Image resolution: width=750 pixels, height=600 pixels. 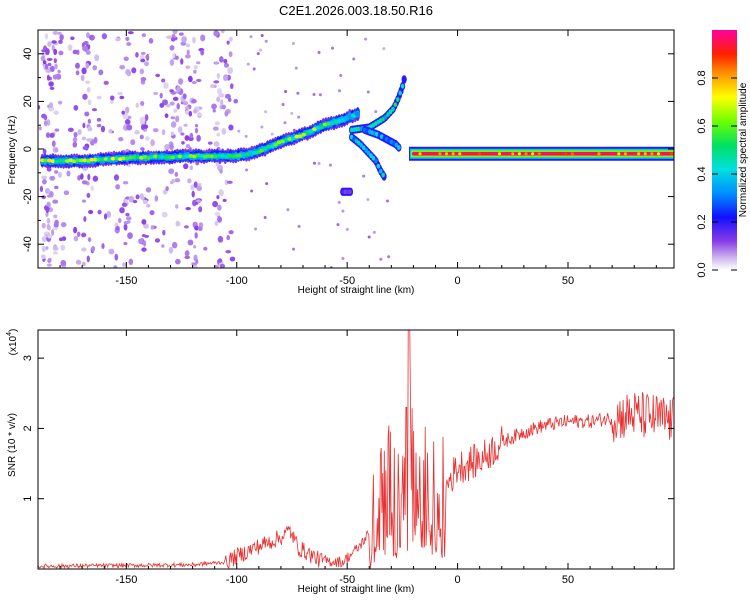 I want to click on snr-x-tick-label: 50, so click(x=568, y=580).